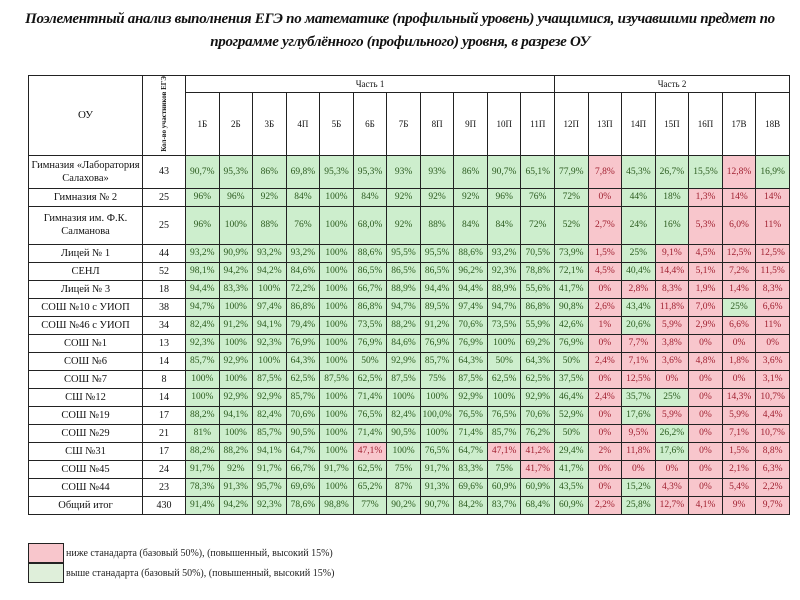 The image size is (800, 600). Describe the element at coordinates (202, 325) in the screenshot. I see `value-cell: 82,4%` at that location.